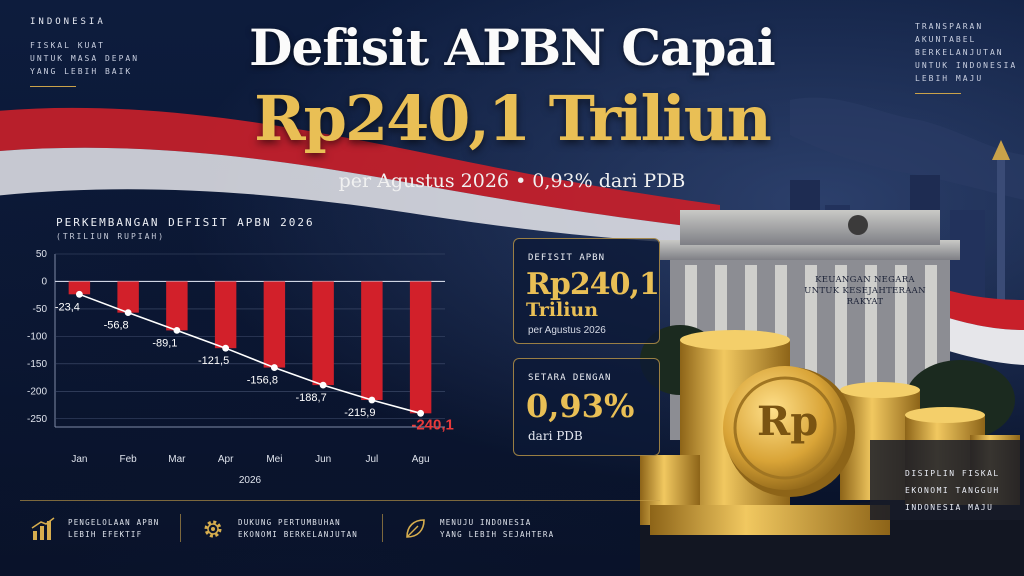 The image size is (1024, 576). Describe the element at coordinates (966, 65) in the screenshot. I see `corner-right-line: UNTUK INDONESIA` at that location.